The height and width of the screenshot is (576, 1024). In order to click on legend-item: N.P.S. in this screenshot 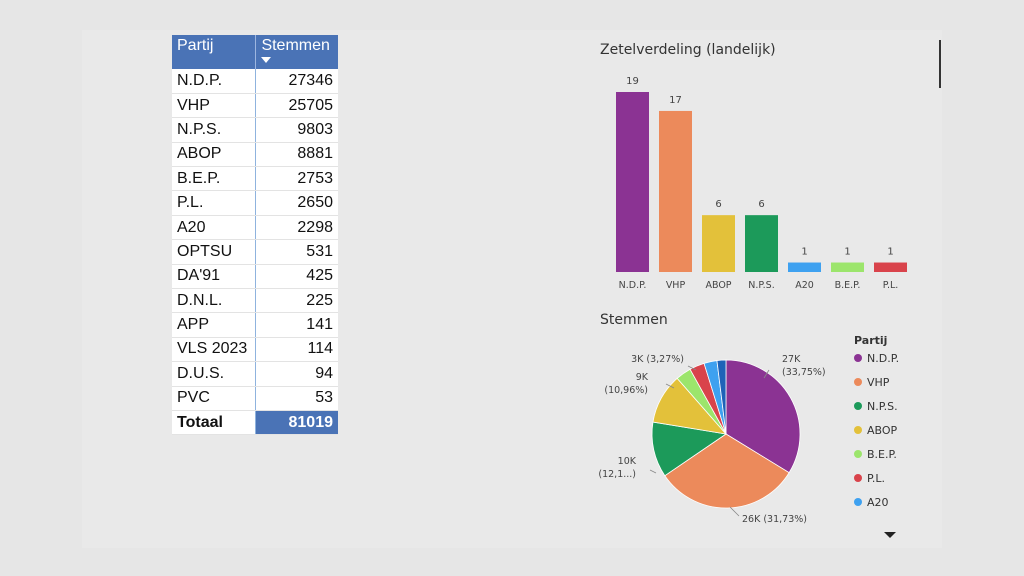, I will do `click(882, 406)`.